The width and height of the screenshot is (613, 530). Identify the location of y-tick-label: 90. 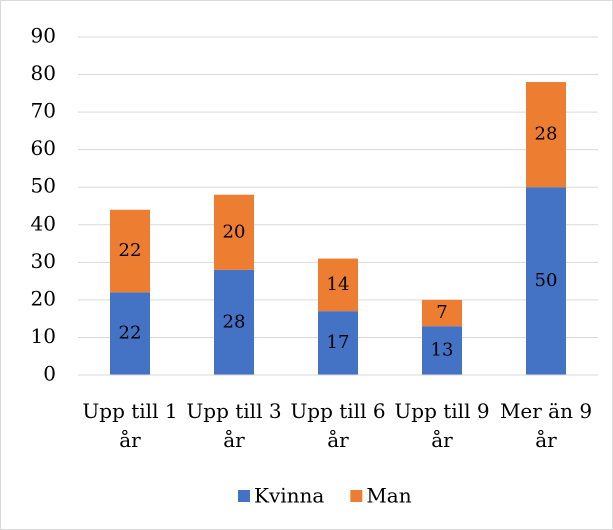
(43, 36).